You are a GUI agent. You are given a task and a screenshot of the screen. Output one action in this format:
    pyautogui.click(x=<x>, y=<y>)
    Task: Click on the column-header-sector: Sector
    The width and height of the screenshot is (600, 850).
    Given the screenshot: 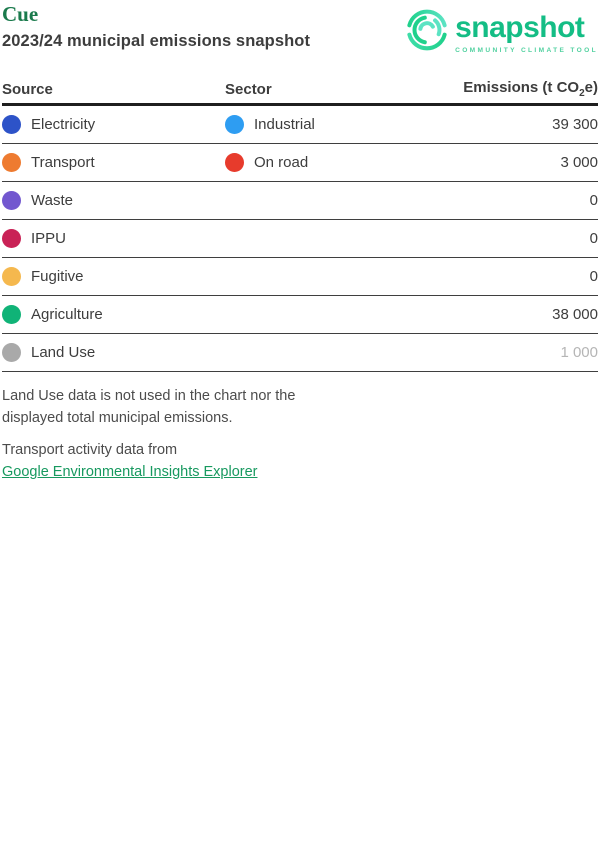 What is the action you would take?
    pyautogui.click(x=248, y=89)
    